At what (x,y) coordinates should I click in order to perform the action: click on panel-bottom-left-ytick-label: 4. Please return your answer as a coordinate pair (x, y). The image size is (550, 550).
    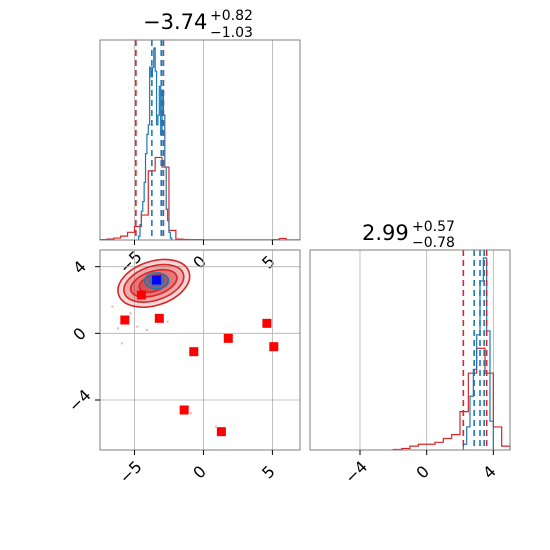
    Looking at the image, I should click on (79, 267).